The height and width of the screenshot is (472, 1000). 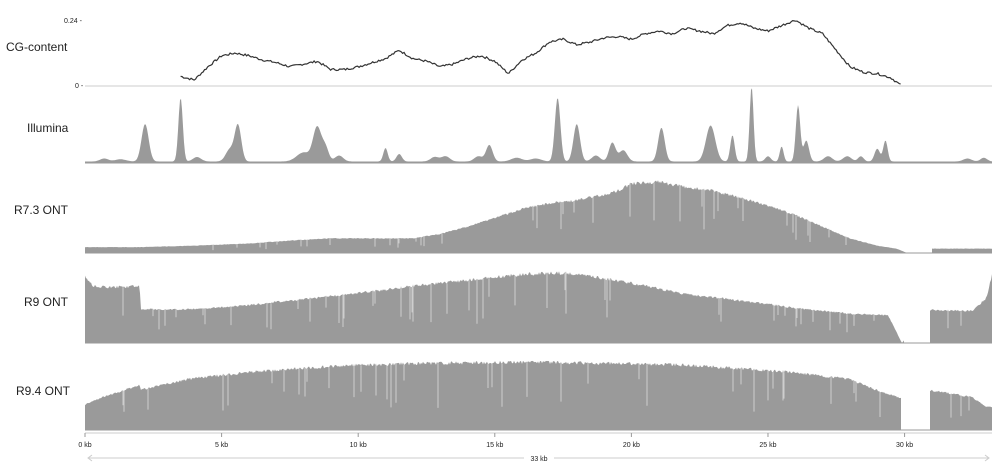 What do you see at coordinates (495, 441) in the screenshot?
I see `x-ticks: 0 kb 5 kb 10 kb 15 kb 20 kb 25 kb 30 kb` at bounding box center [495, 441].